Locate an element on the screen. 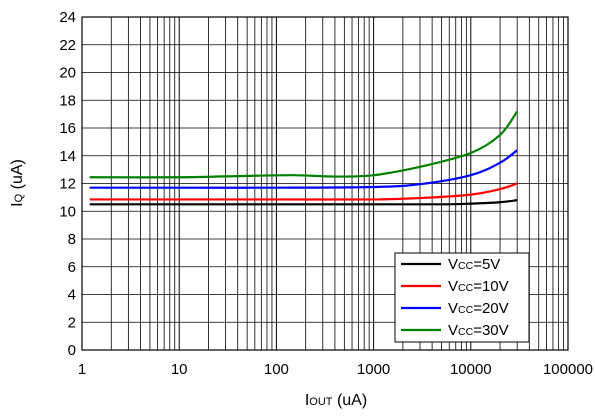  legend-label: VCC=30V is located at coordinates (478, 330).